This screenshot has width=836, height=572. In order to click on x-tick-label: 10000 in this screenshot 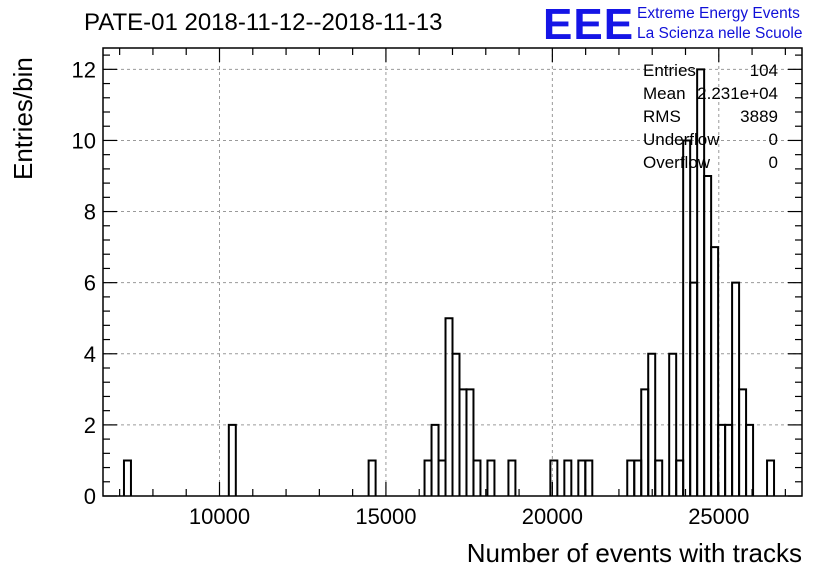, I will do `click(219, 516)`.